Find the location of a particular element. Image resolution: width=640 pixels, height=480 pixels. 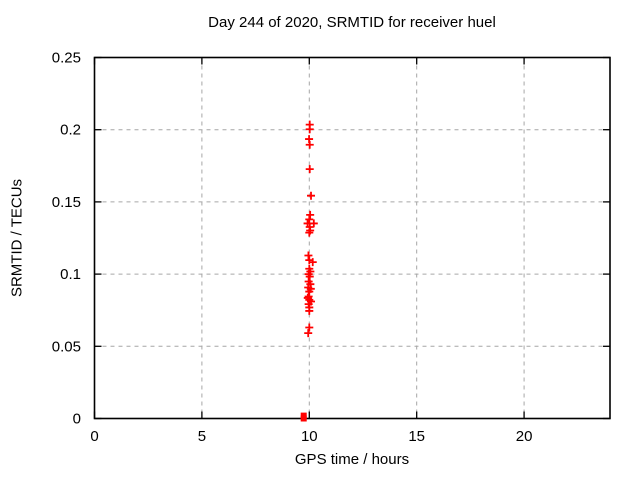

y-tick-label: 0.25 is located at coordinates (66, 58).